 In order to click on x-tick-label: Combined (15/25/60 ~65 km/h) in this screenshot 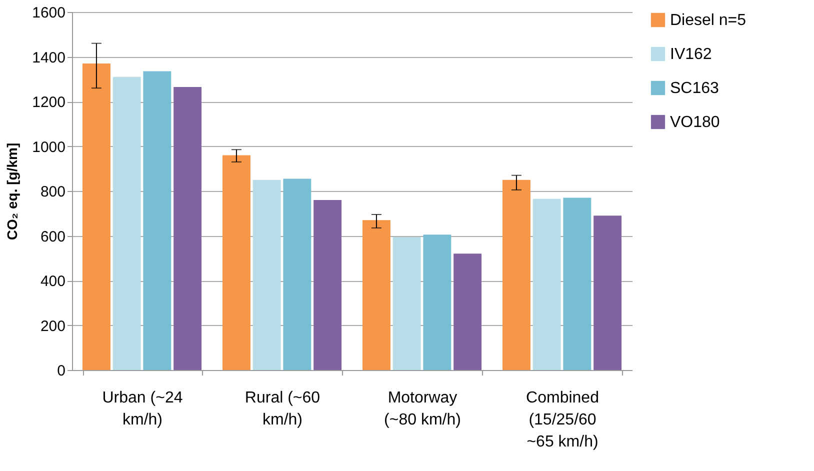, I will do `click(562, 420)`.